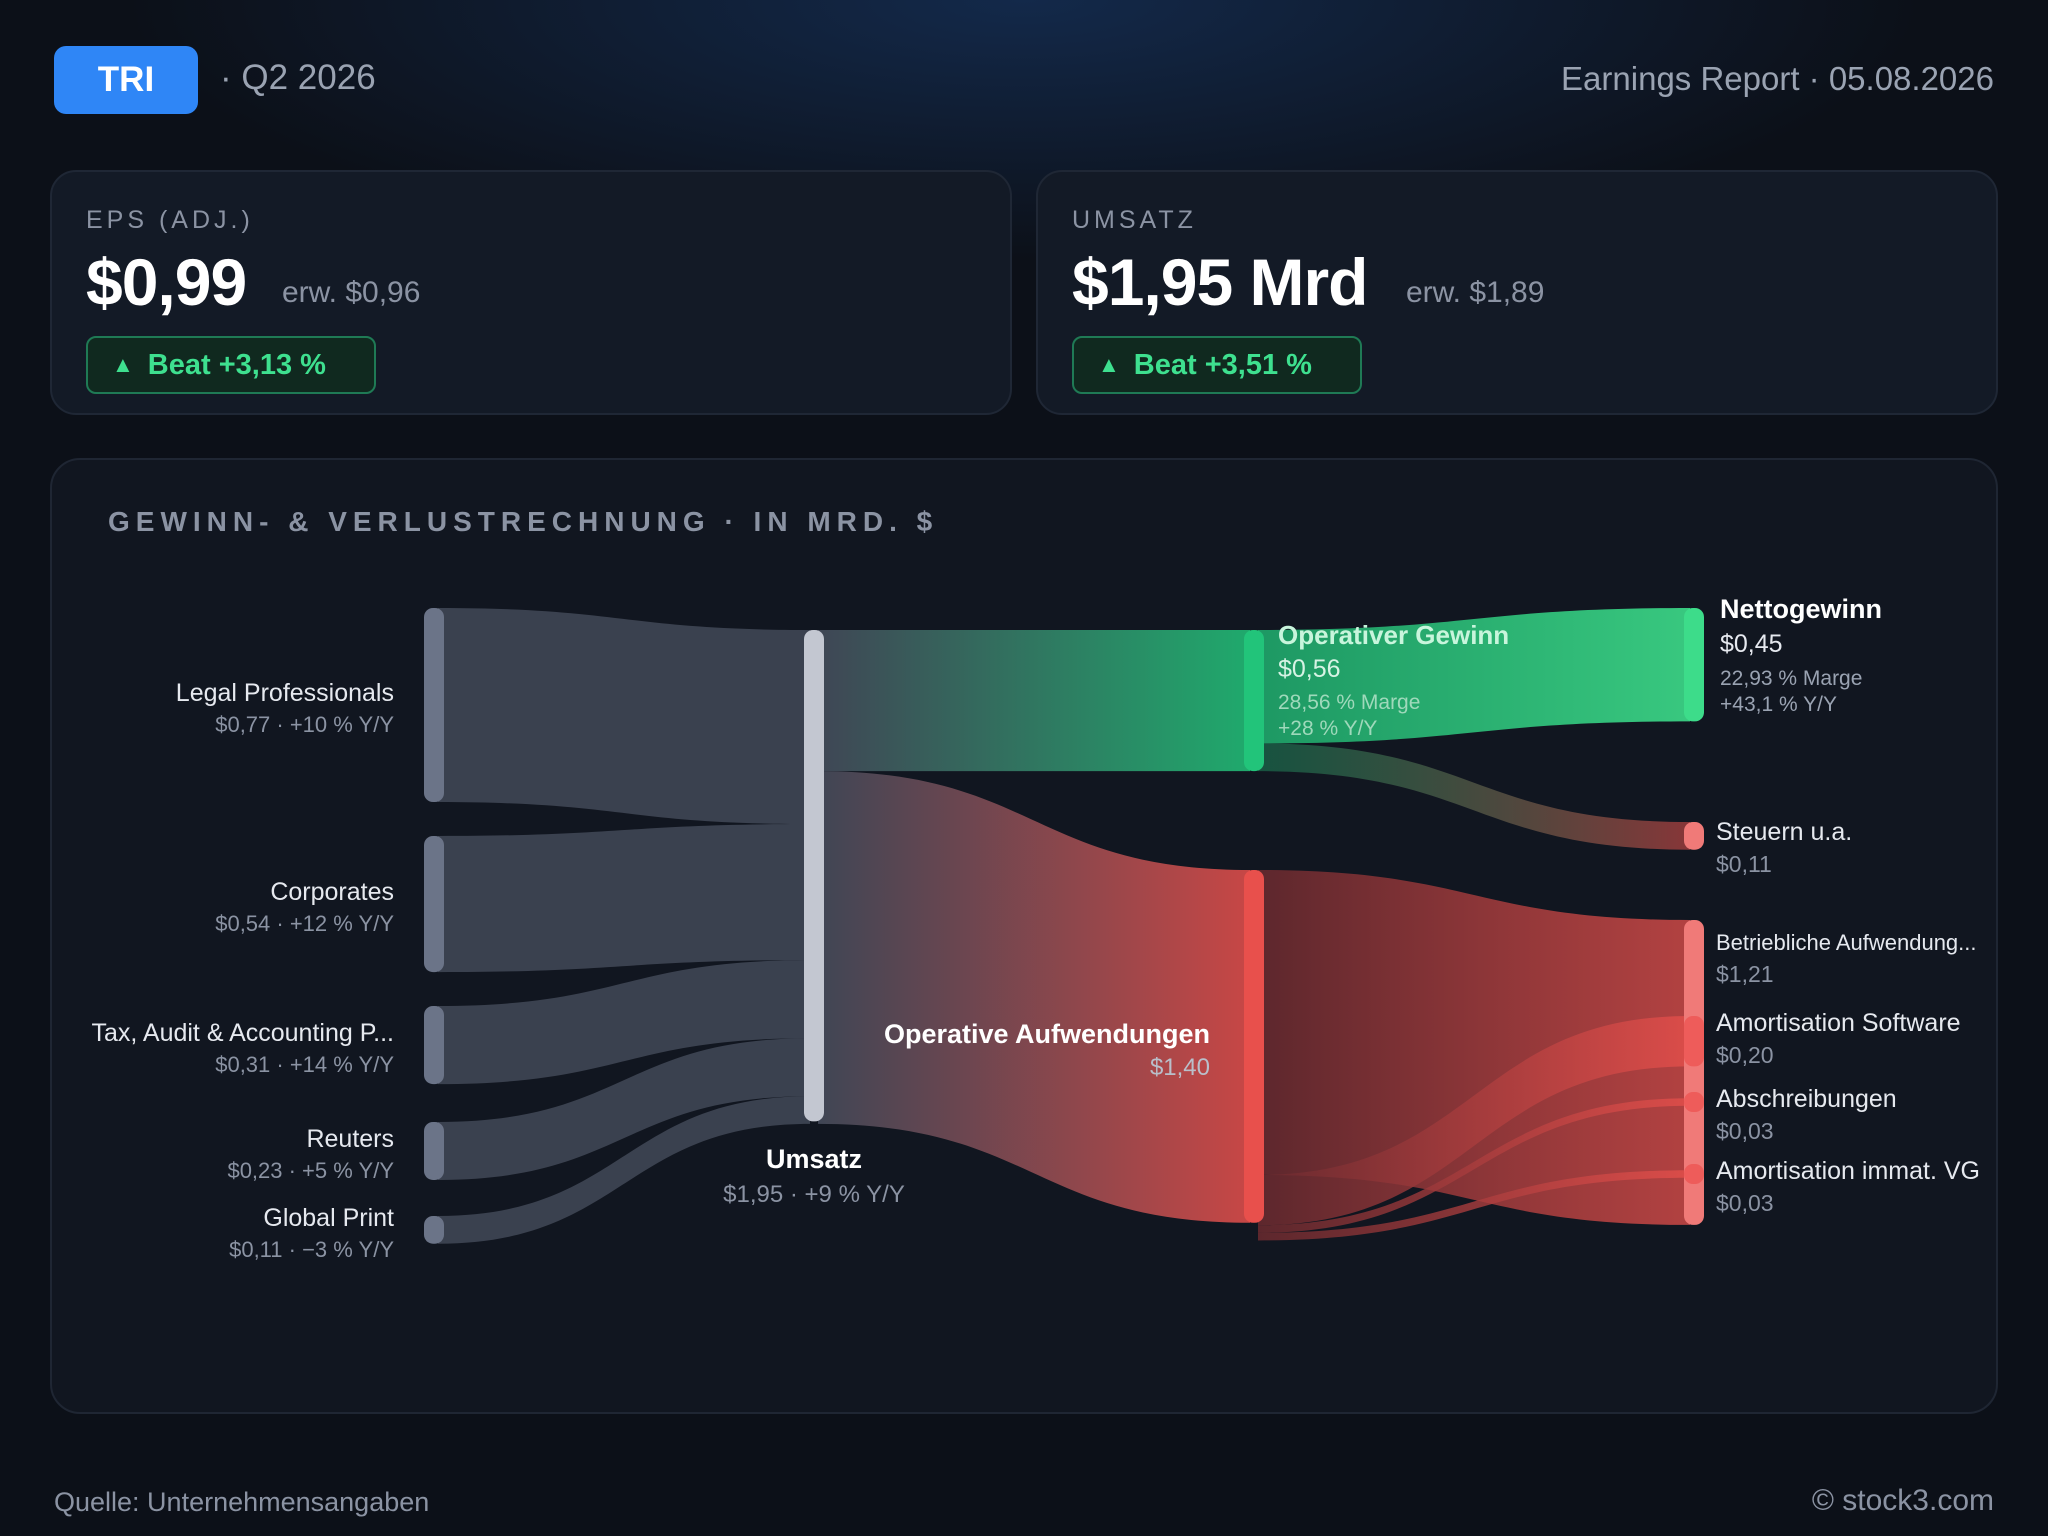 The height and width of the screenshot is (1536, 2048). Describe the element at coordinates (1745, 1203) in the screenshot. I see `sankey-sublabel-amim: $0,03` at that location.